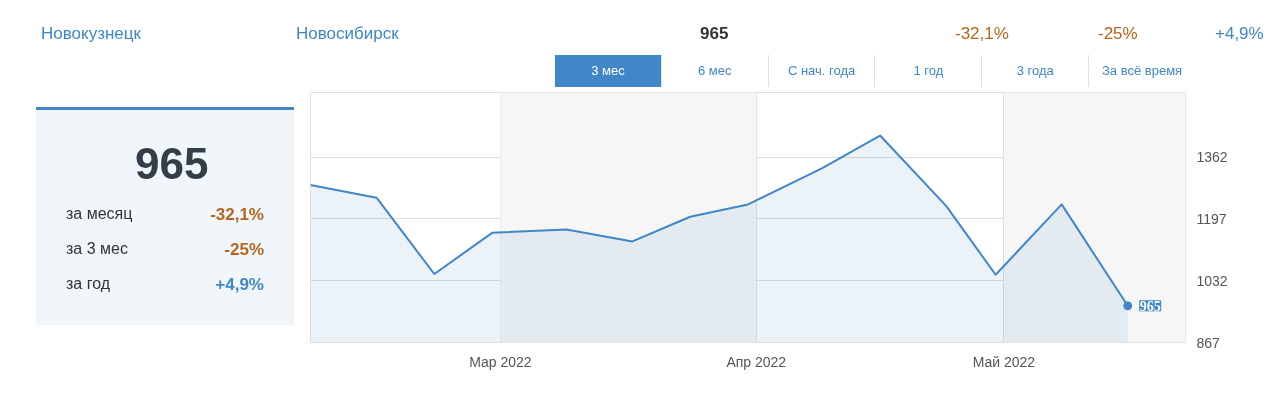  Describe the element at coordinates (714, 71) in the screenshot. I see `text: 6 мес` at that location.